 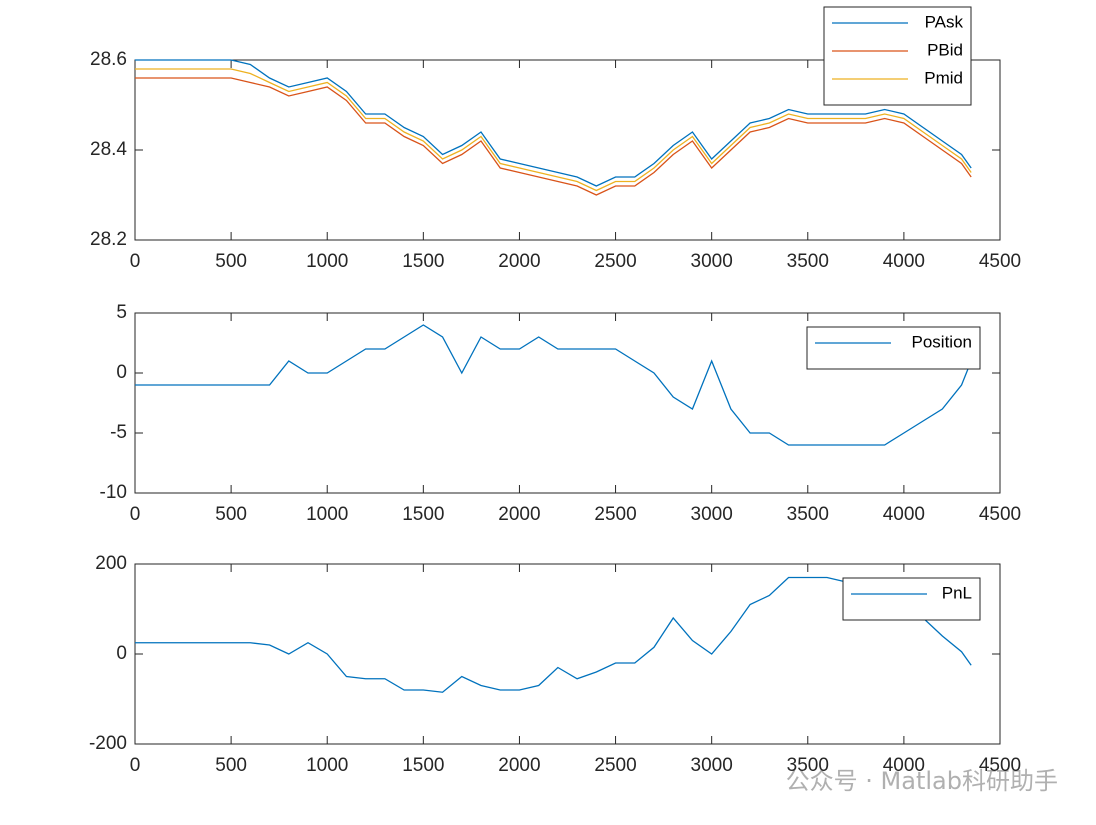 What do you see at coordinates (942, 341) in the screenshot?
I see `legend-label: Position` at bounding box center [942, 341].